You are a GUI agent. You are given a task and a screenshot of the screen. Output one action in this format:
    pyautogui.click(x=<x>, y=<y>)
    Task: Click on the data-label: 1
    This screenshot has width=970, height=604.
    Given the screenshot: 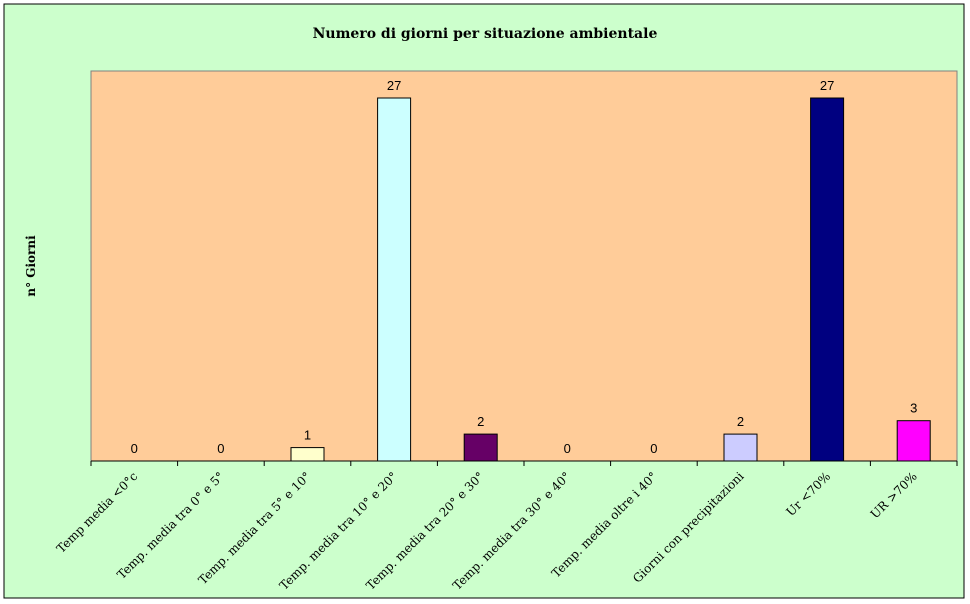 What is the action you would take?
    pyautogui.click(x=307, y=435)
    